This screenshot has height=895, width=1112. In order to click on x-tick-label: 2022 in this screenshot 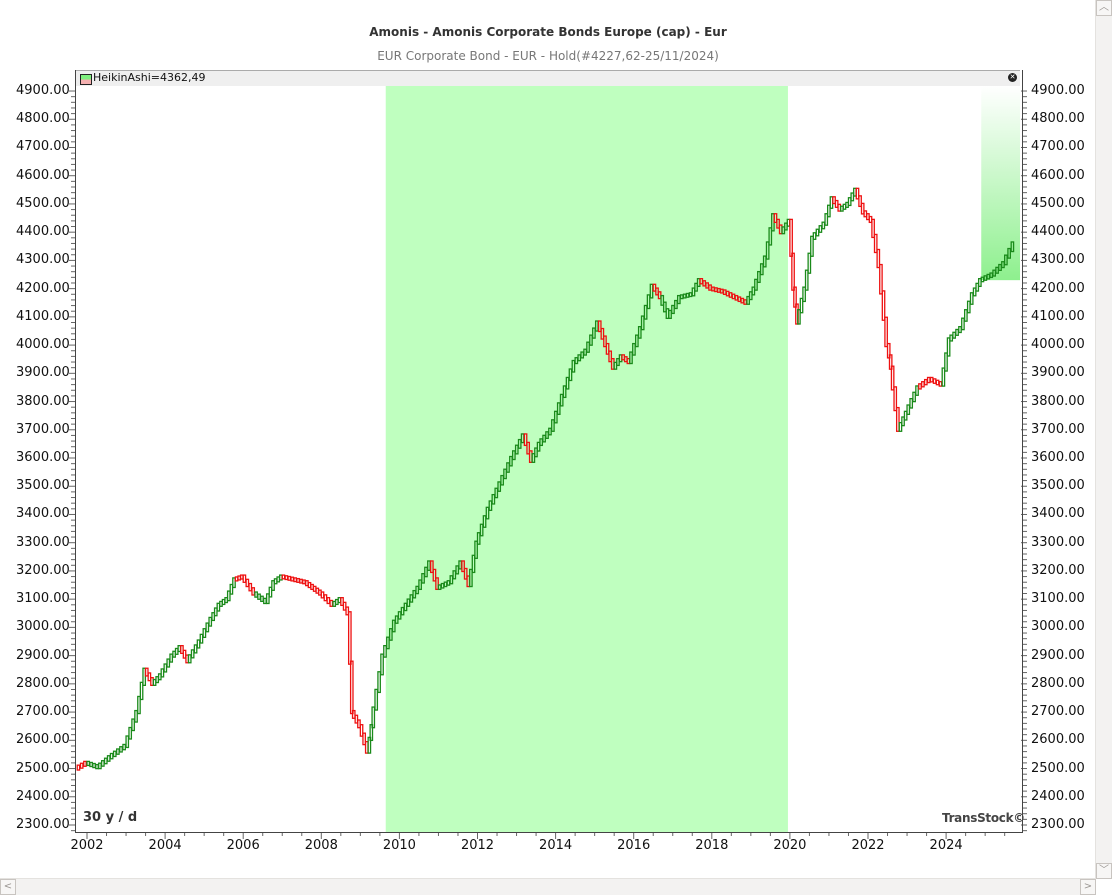, I will do `click(868, 845)`.